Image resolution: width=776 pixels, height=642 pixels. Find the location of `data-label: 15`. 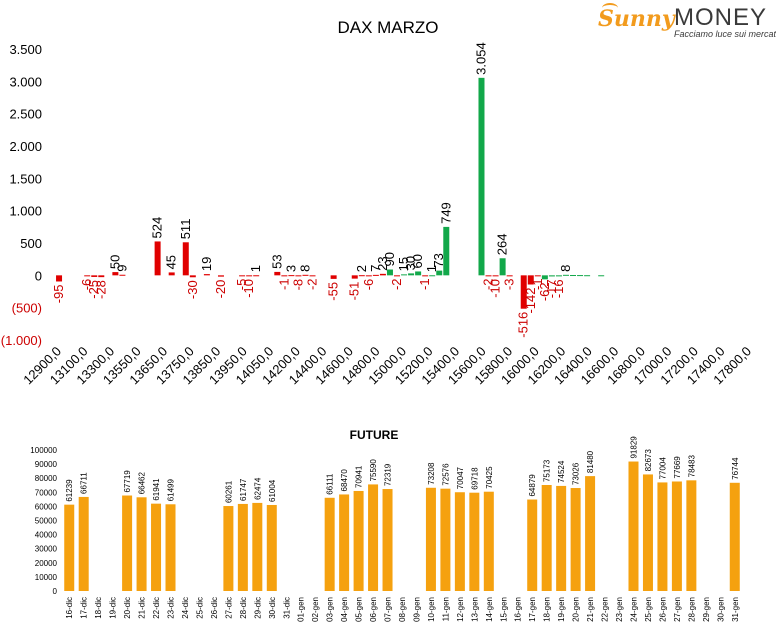

data-label: 15 is located at coordinates (403, 264).